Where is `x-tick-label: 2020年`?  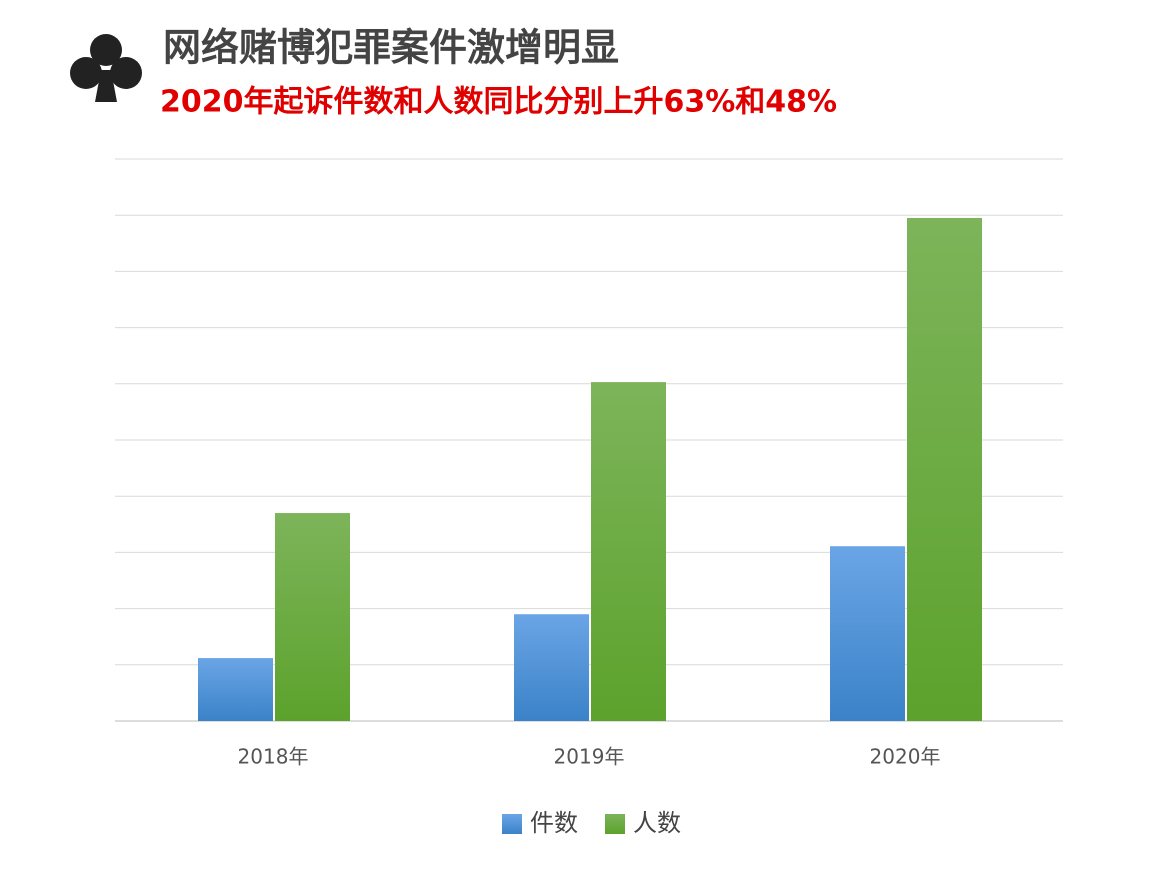 x-tick-label: 2020年 is located at coordinates (905, 757).